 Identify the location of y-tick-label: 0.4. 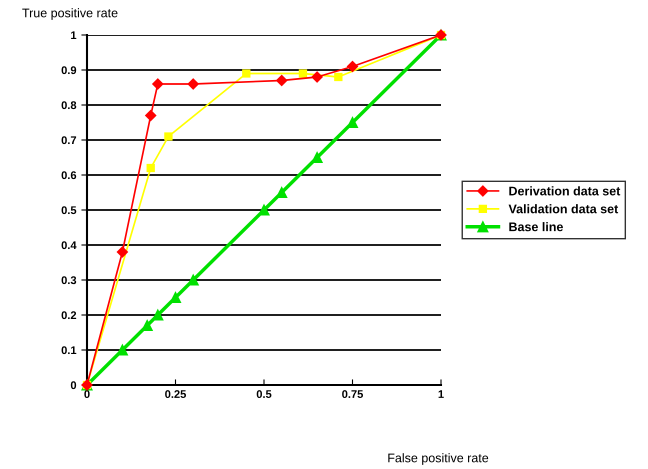
(69, 245).